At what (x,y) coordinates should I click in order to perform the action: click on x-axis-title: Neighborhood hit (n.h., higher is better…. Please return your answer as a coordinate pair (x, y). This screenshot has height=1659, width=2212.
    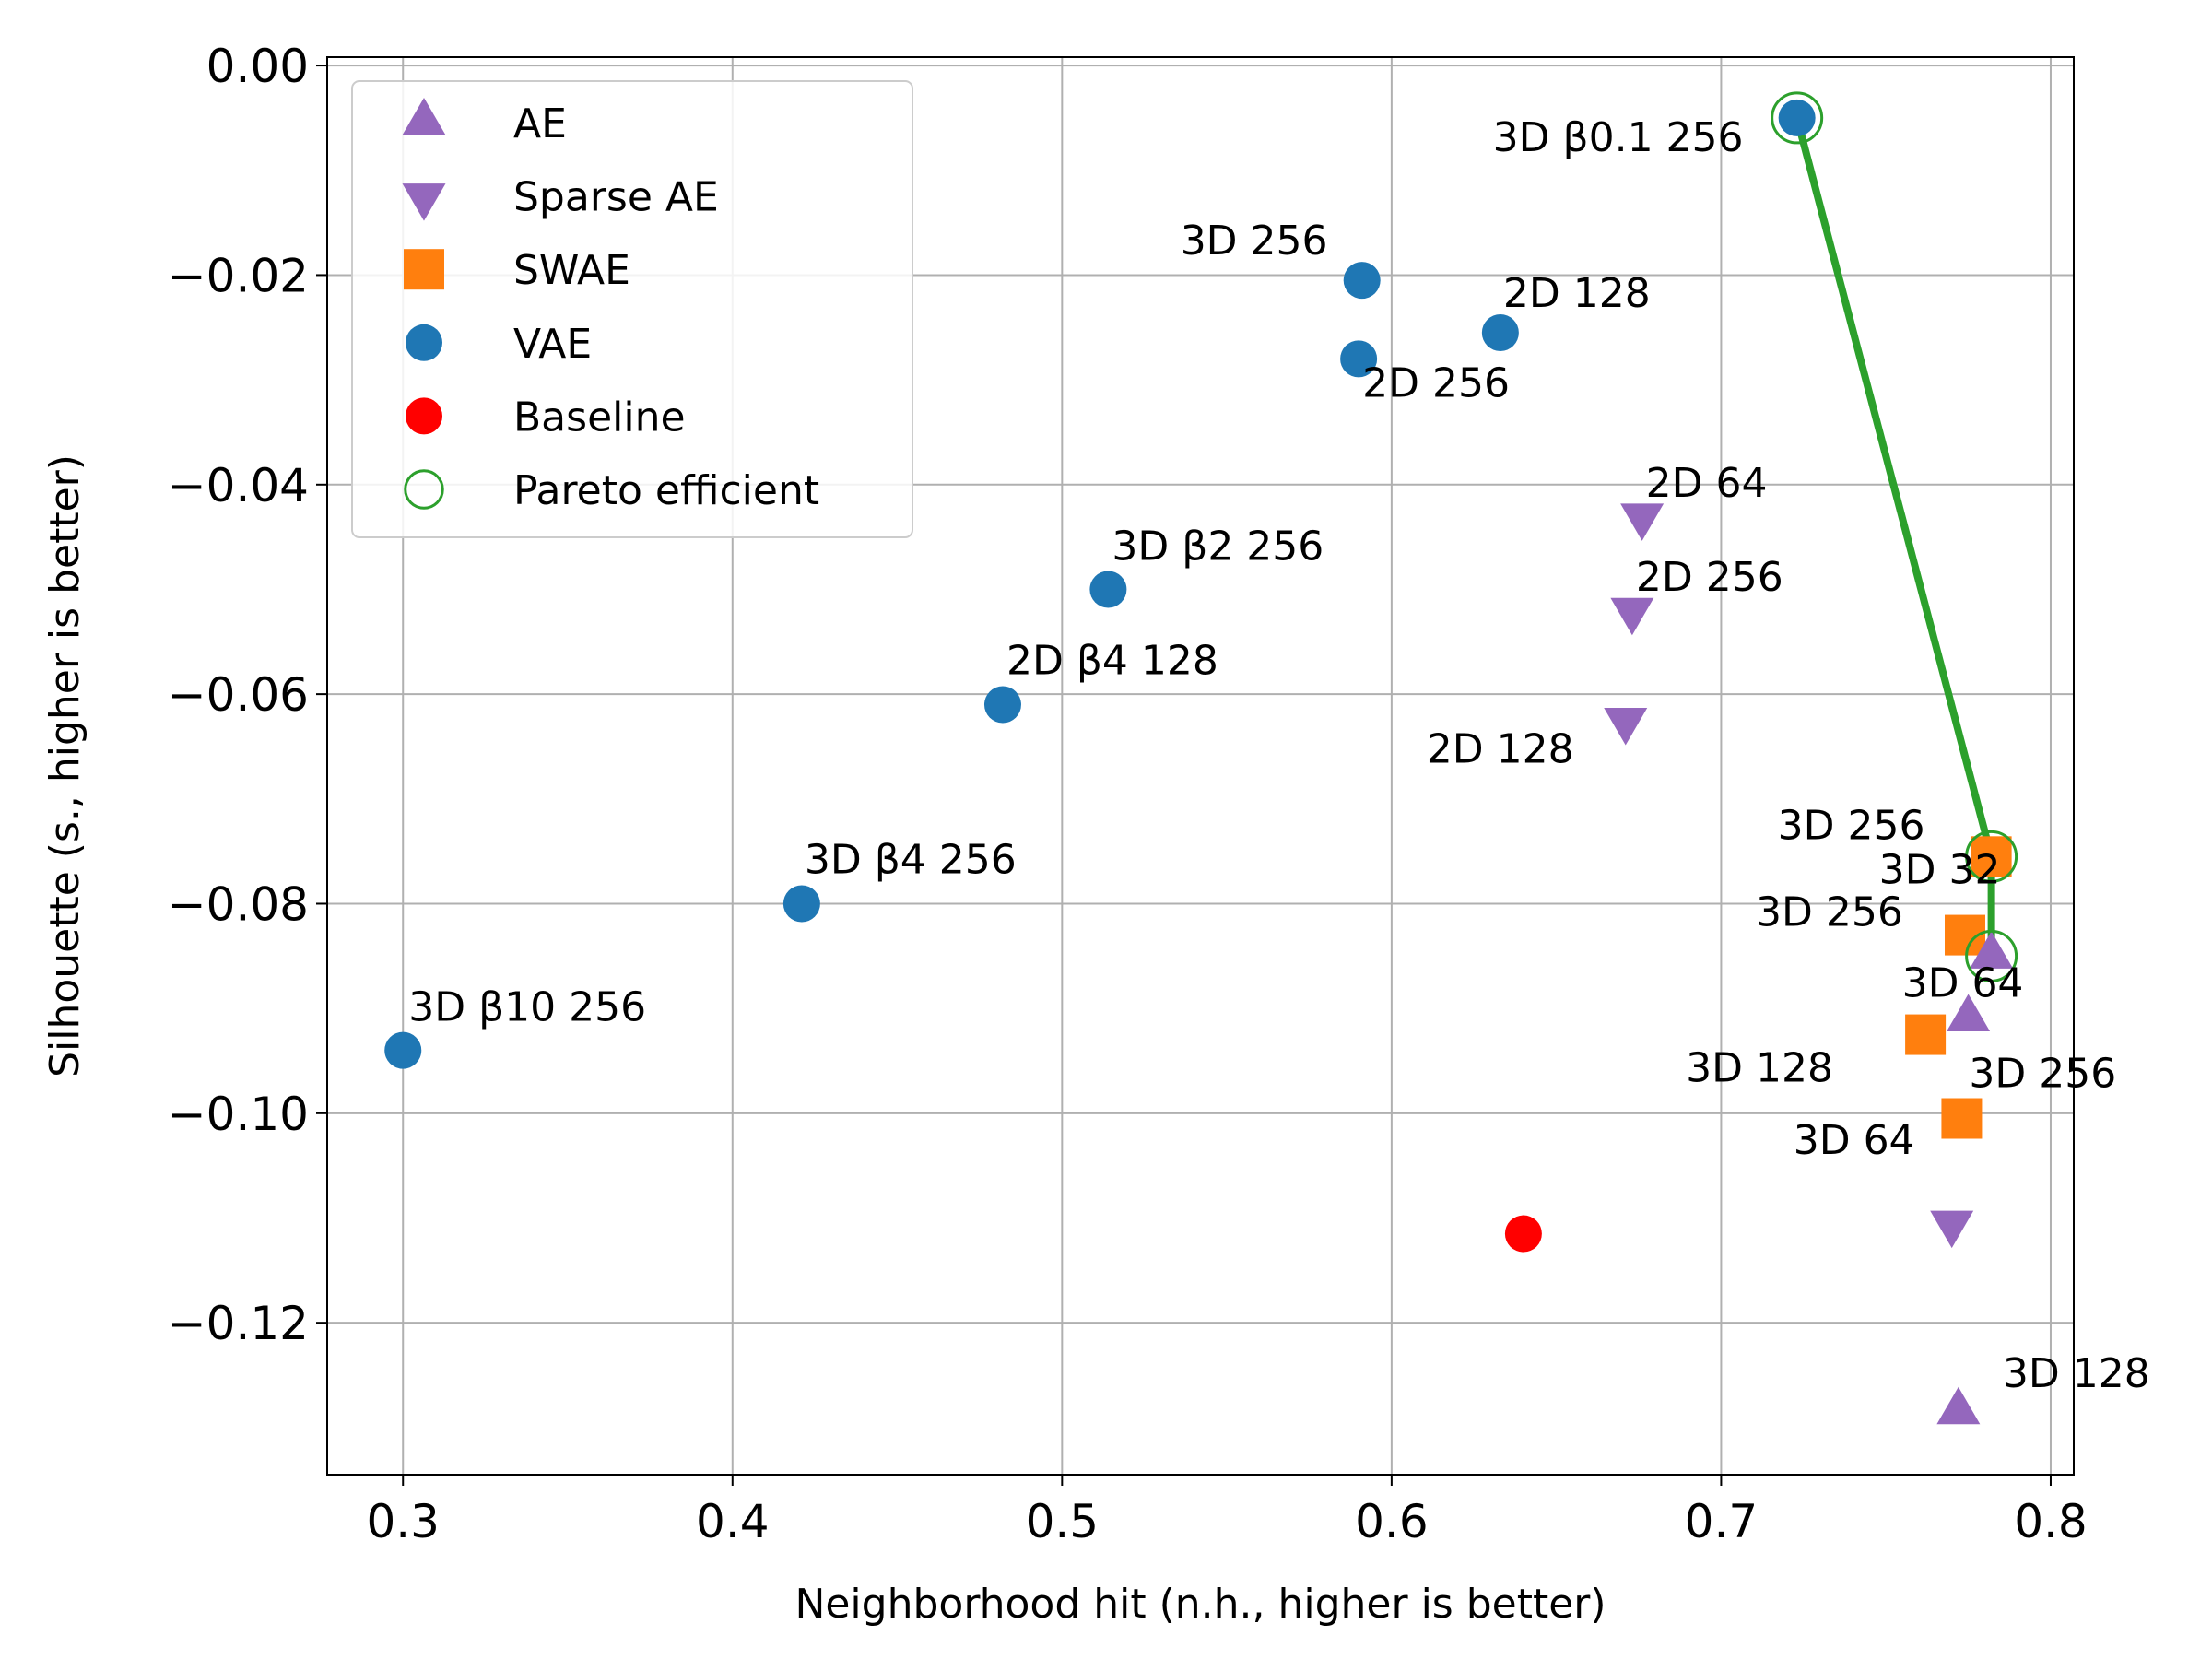
    Looking at the image, I should click on (1200, 1604).